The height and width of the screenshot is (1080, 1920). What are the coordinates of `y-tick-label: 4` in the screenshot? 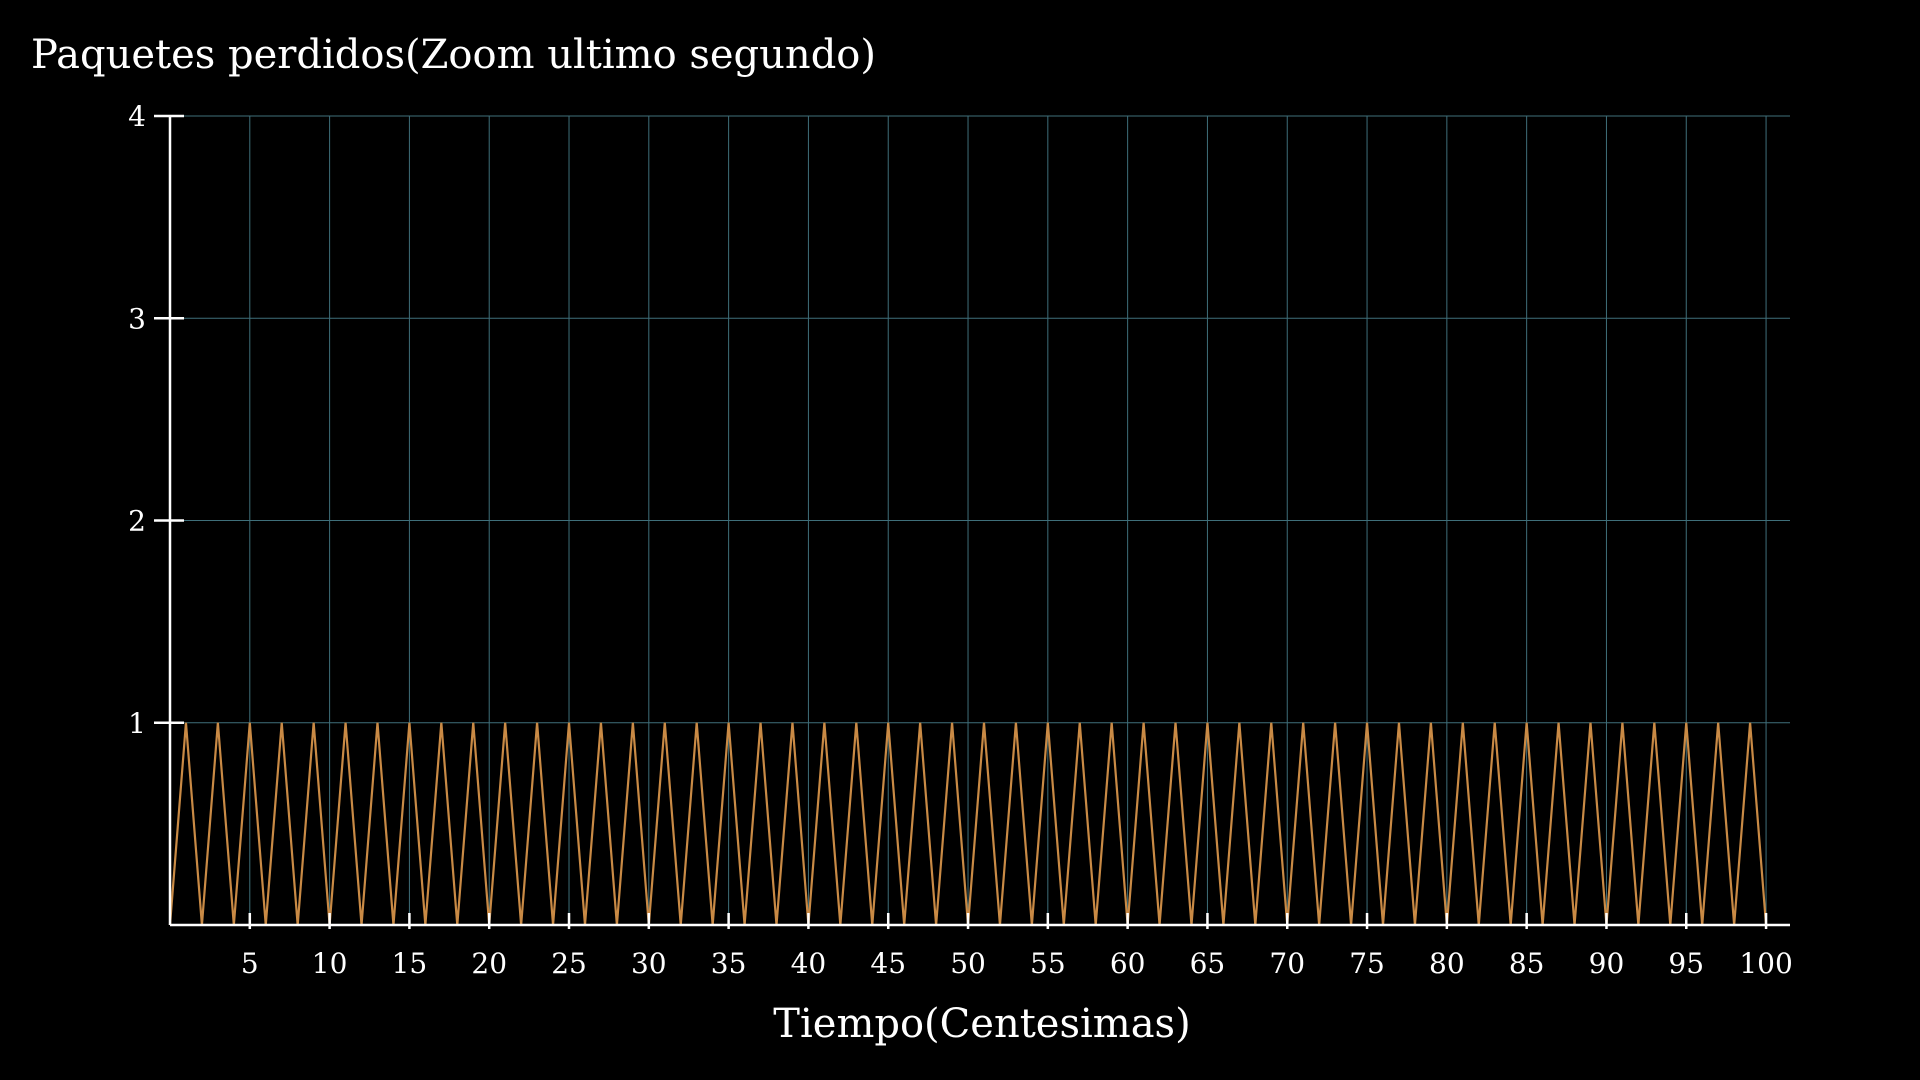 It's located at (137, 116).